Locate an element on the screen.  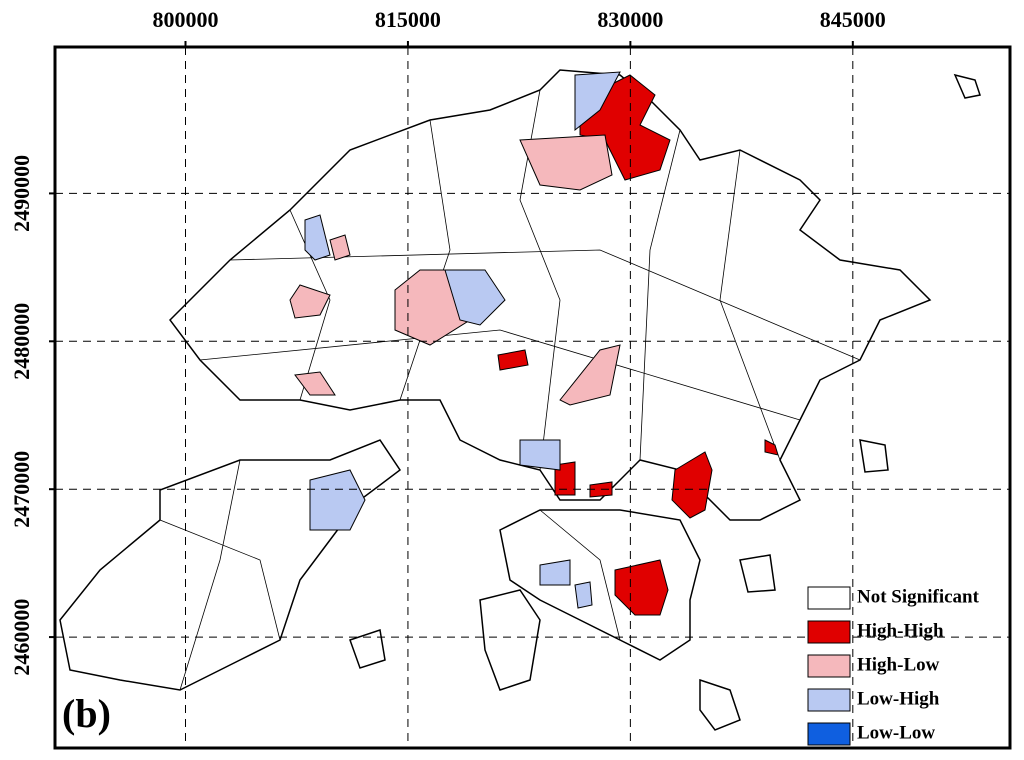
x-tick-label: 815000 is located at coordinates (408, 19).